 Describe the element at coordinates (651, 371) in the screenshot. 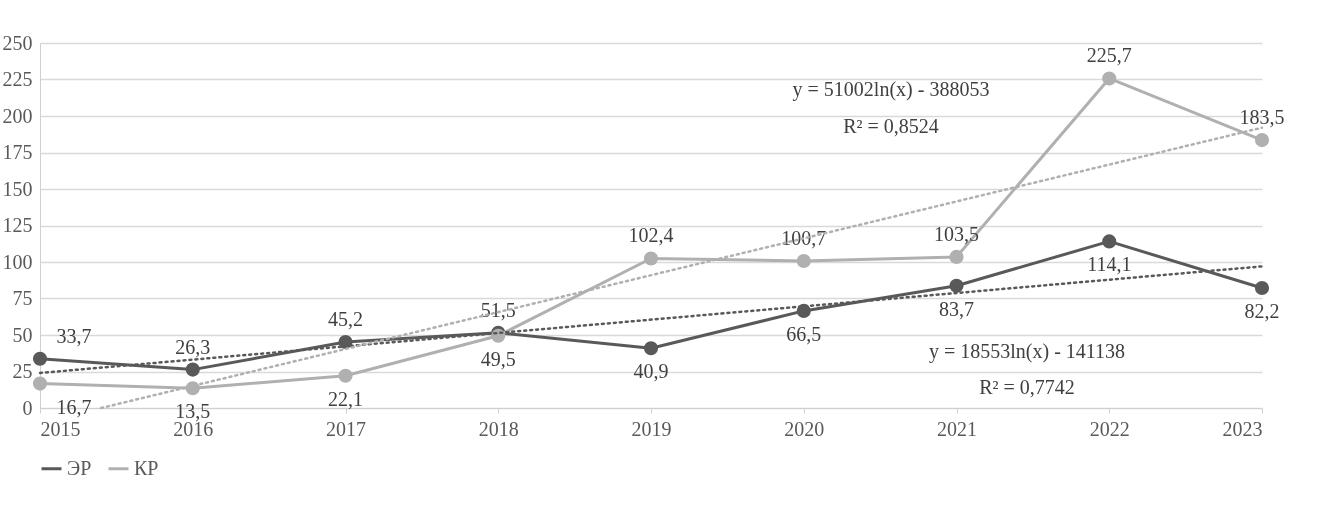

I see `data-label: 40,9` at that location.